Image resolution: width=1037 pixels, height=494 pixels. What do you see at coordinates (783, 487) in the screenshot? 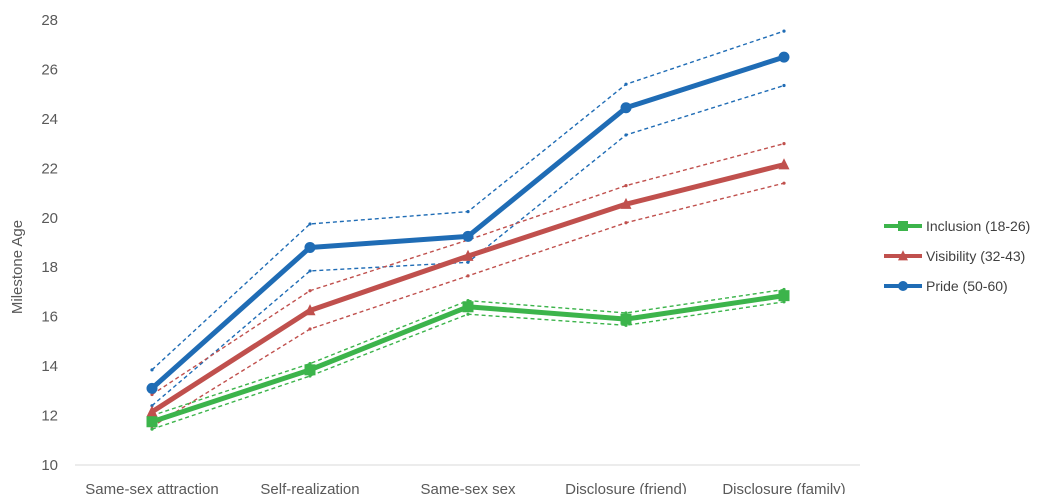
I see `x-tick-label: Disclosure (family)` at bounding box center [783, 487].